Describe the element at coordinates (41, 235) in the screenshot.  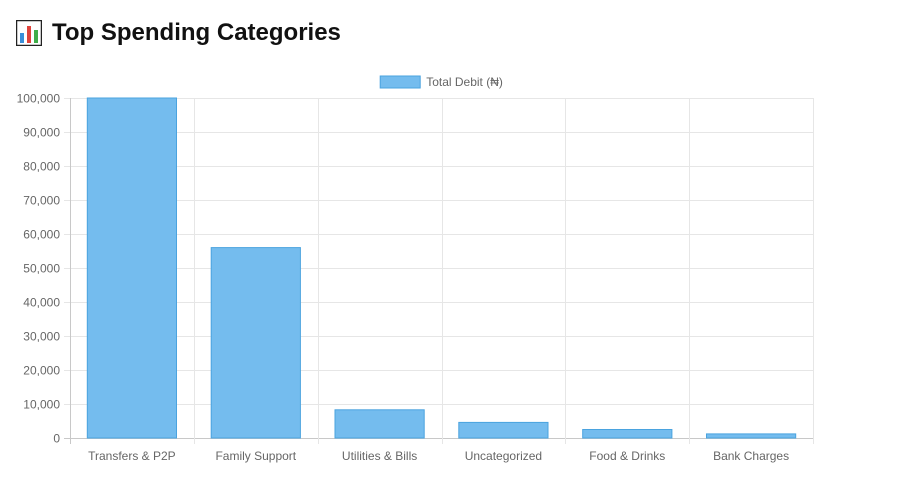
I see `y-tick-label: 60,000` at that location.